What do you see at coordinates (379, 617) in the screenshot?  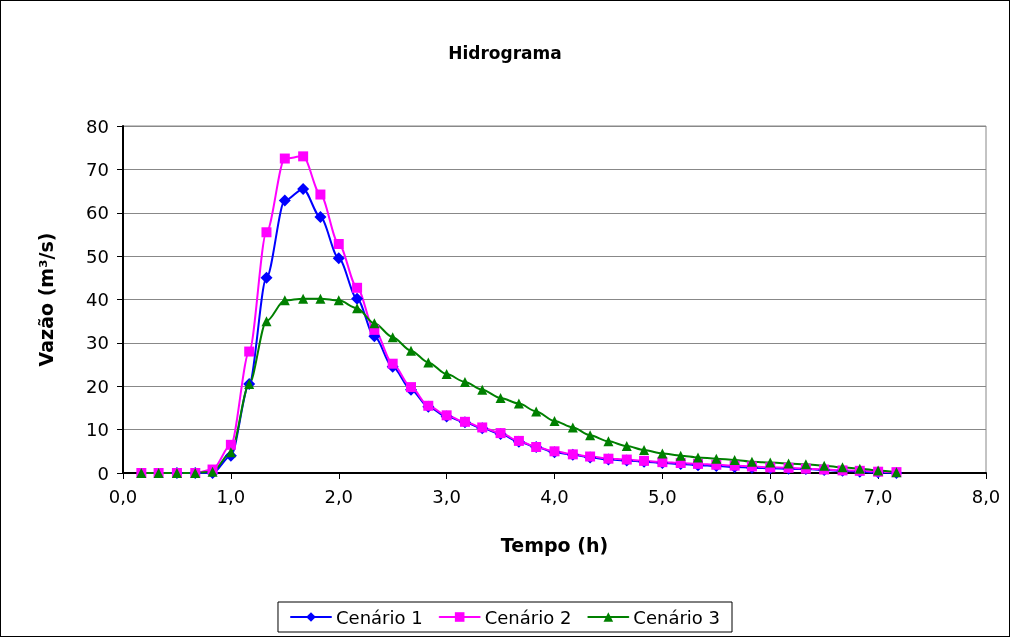 I see `legend-label: Cenário 1` at bounding box center [379, 617].